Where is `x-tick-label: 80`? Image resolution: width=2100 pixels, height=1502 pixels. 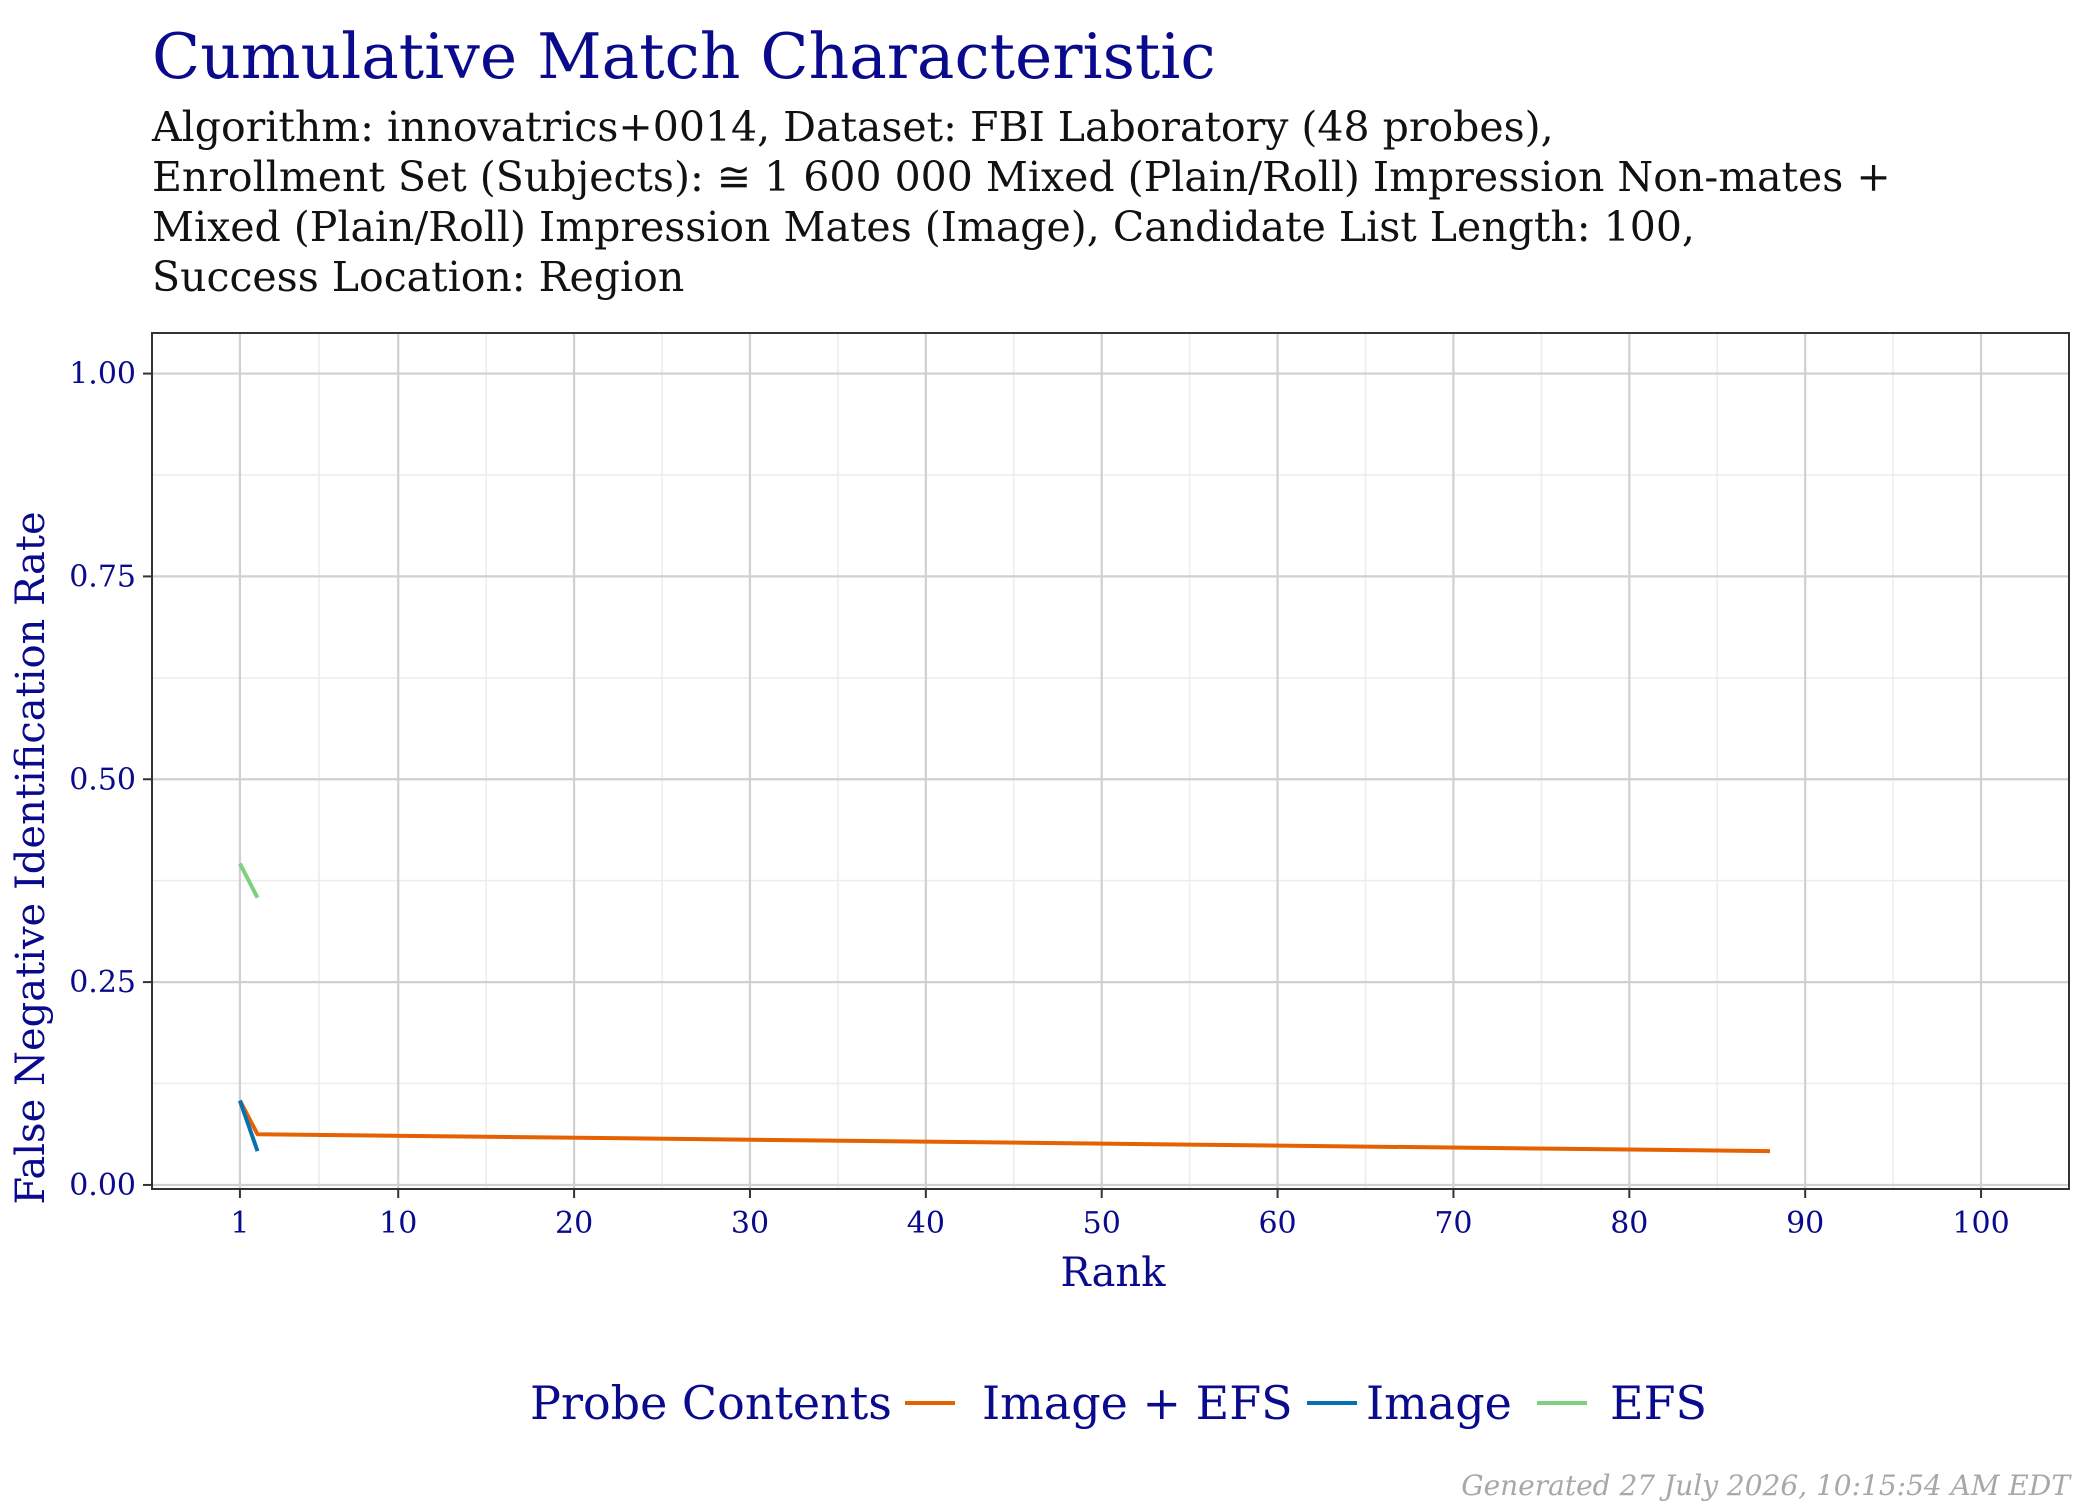
x-tick-label: 80 is located at coordinates (1629, 1223).